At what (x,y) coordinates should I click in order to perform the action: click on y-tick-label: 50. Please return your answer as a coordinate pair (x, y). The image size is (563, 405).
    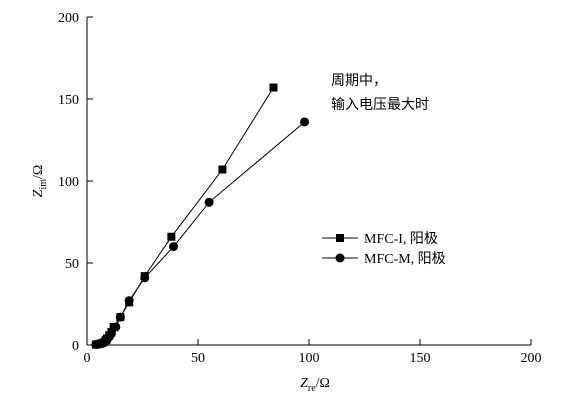
    Looking at the image, I should click on (72, 264).